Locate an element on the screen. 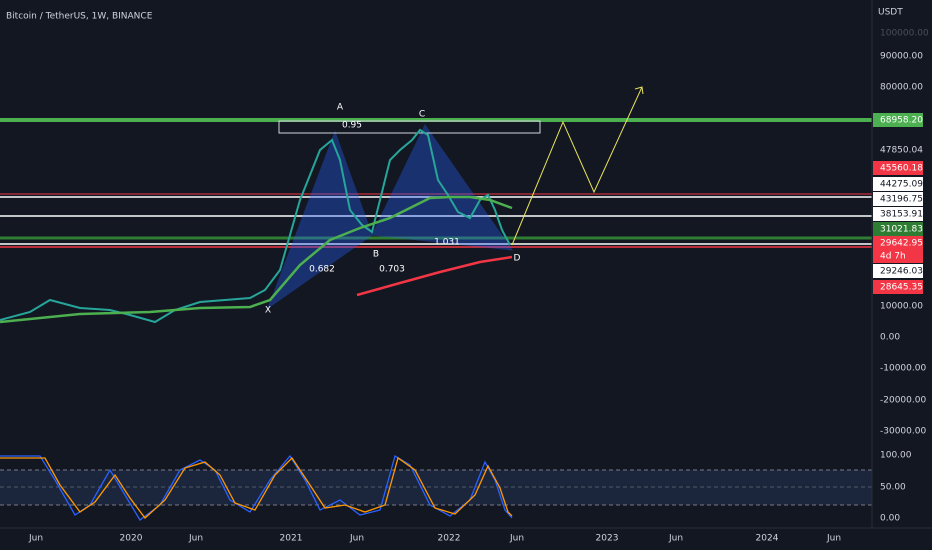 The height and width of the screenshot is (550, 932). moving-average-long is located at coordinates (434, 276).